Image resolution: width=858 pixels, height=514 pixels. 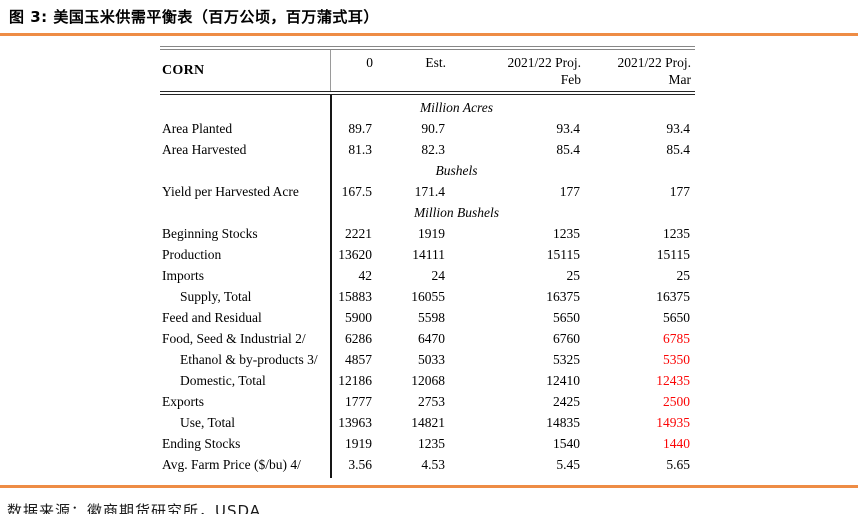 What do you see at coordinates (563, 422) in the screenshot?
I see `cell-value: 14835` at bounding box center [563, 422].